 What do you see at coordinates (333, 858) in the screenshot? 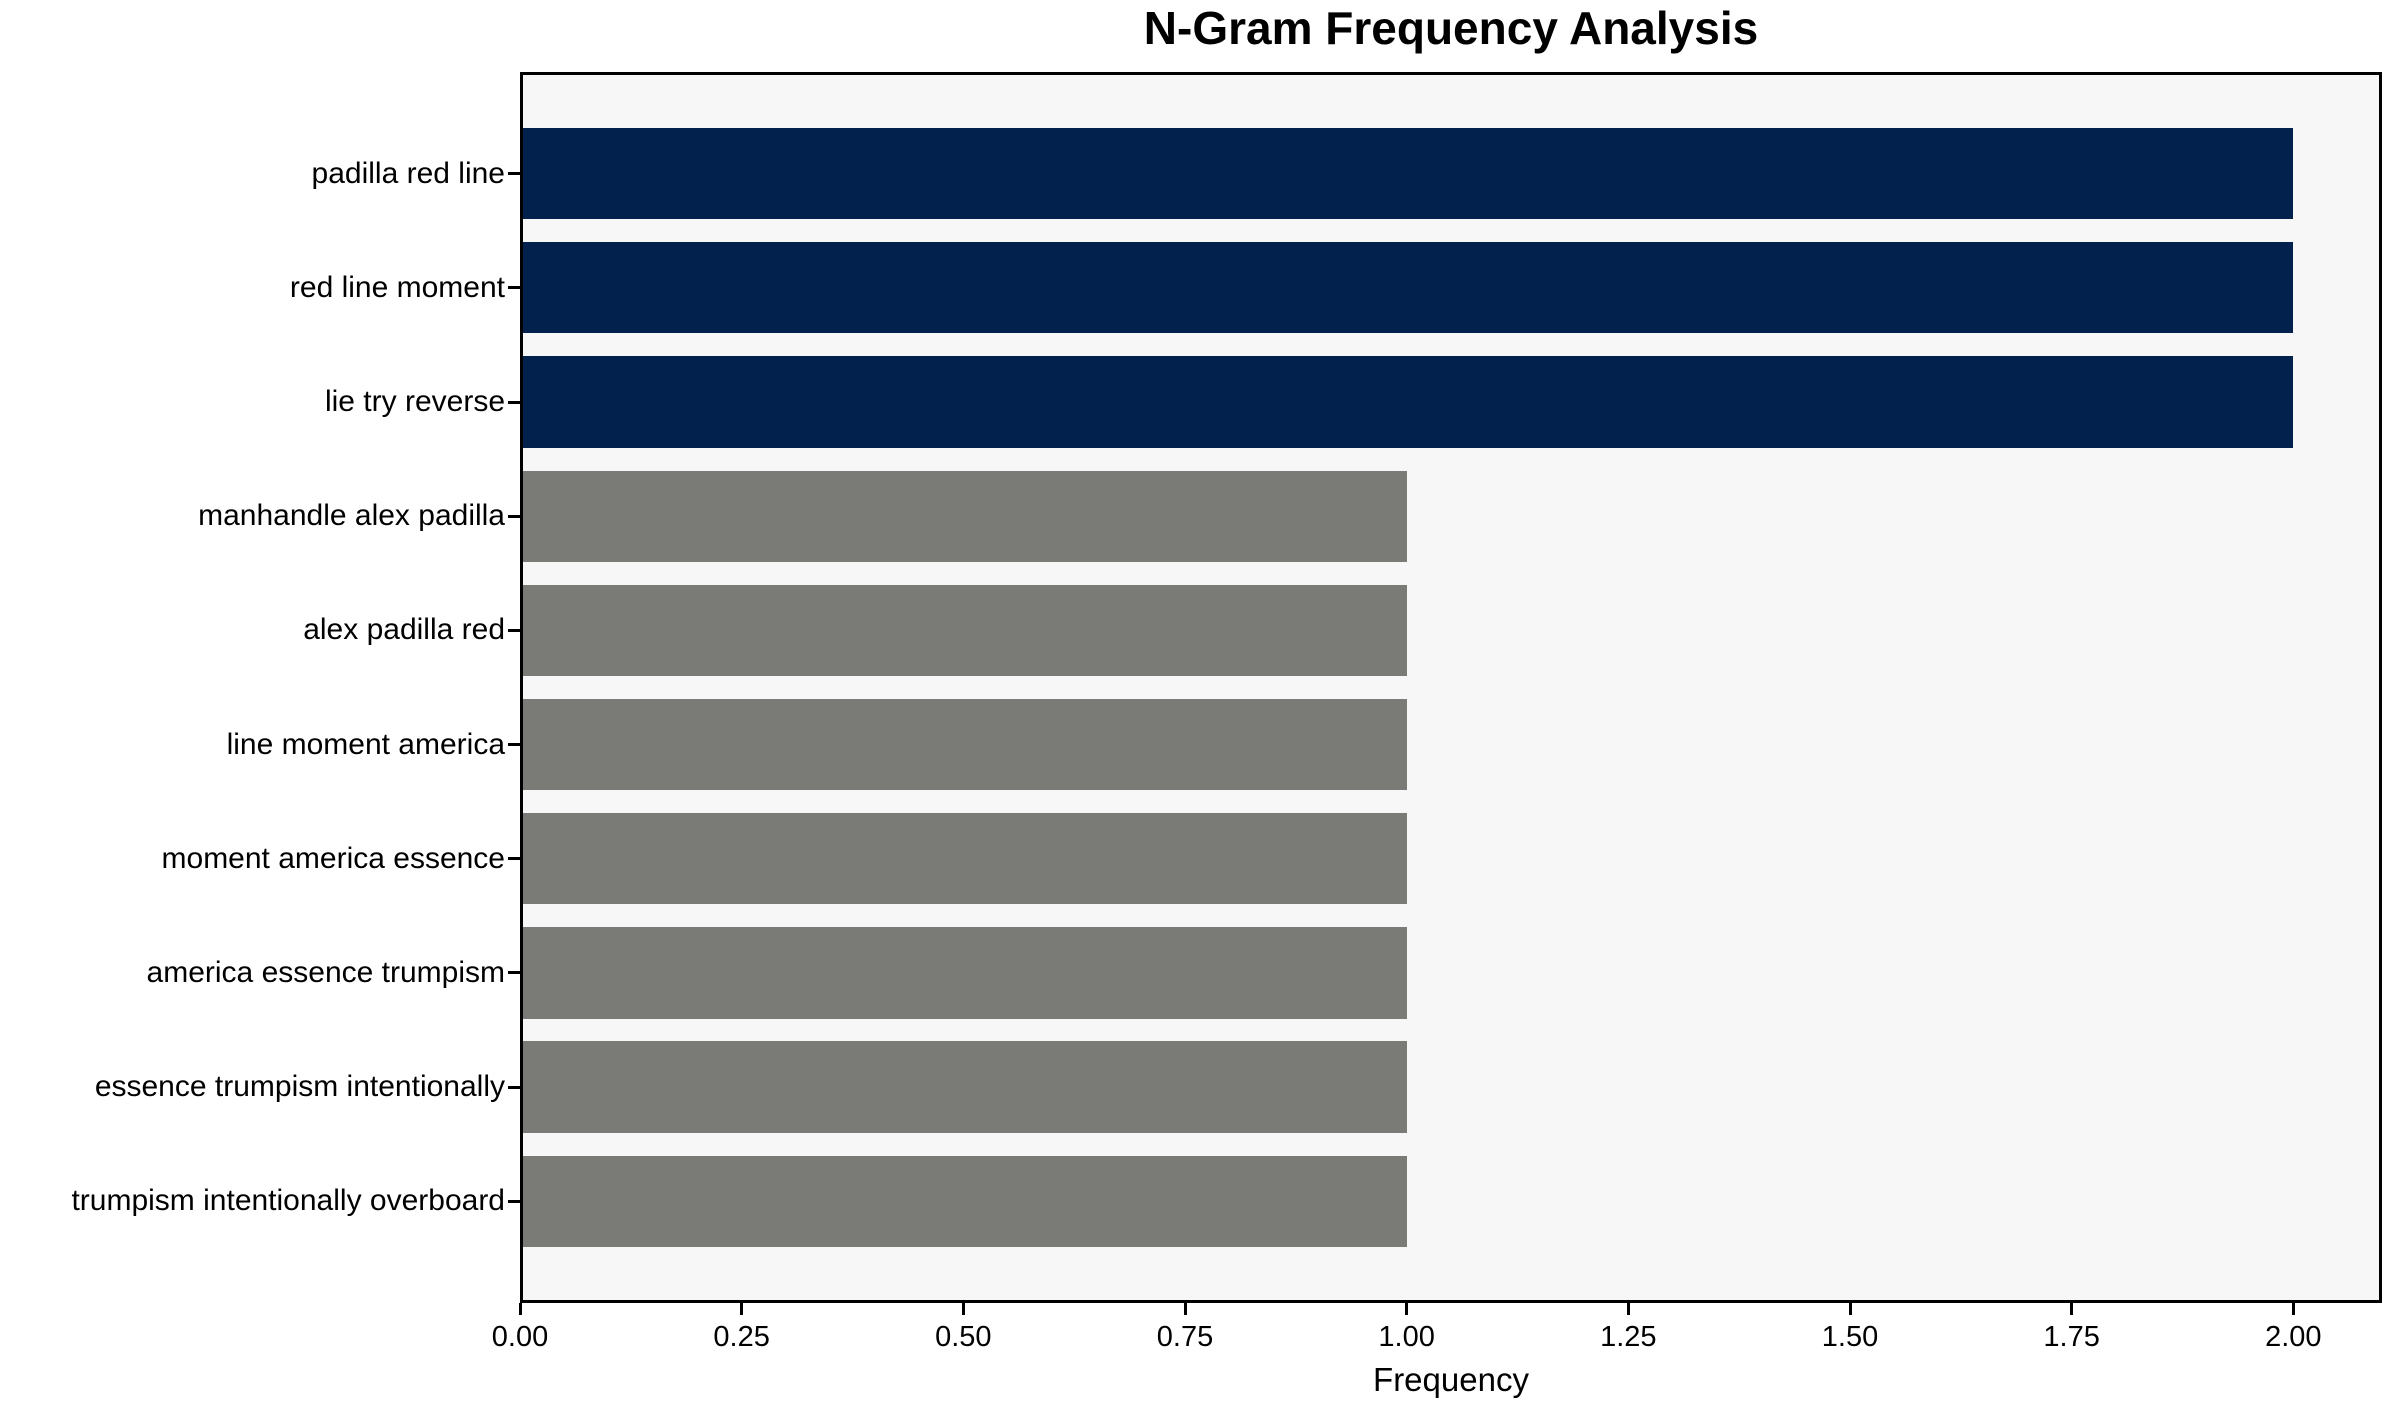
I see `y-tick-label: moment america essence` at bounding box center [333, 858].